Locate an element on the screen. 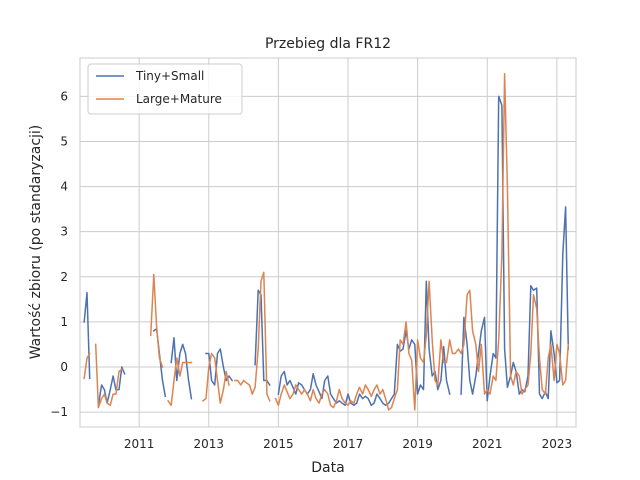 The height and width of the screenshot is (480, 640). x-tick-label: 2013 is located at coordinates (209, 444).